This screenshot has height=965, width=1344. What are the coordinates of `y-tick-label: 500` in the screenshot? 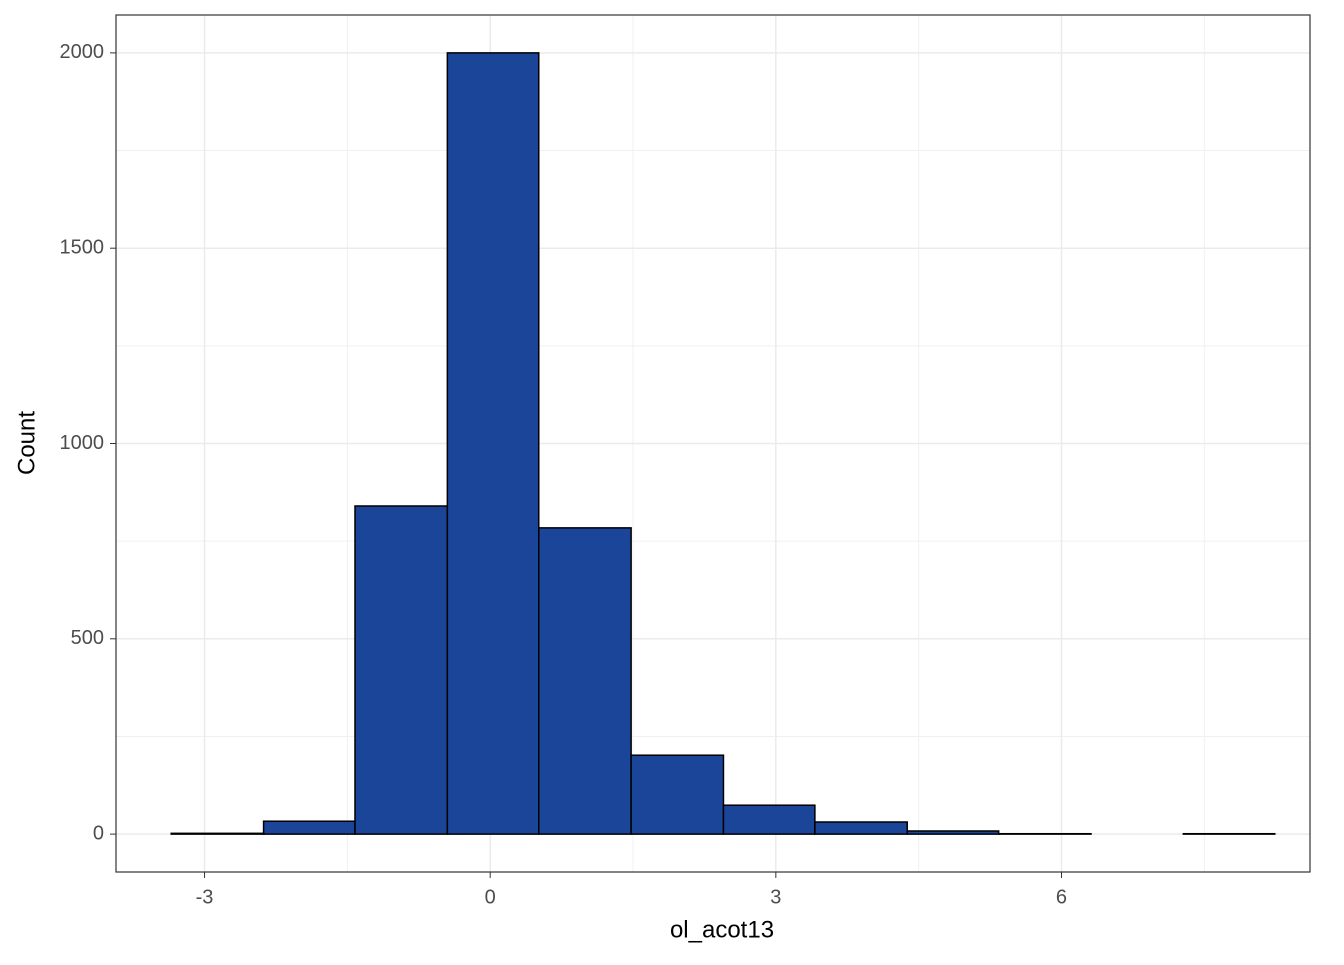 It's located at (87, 638).